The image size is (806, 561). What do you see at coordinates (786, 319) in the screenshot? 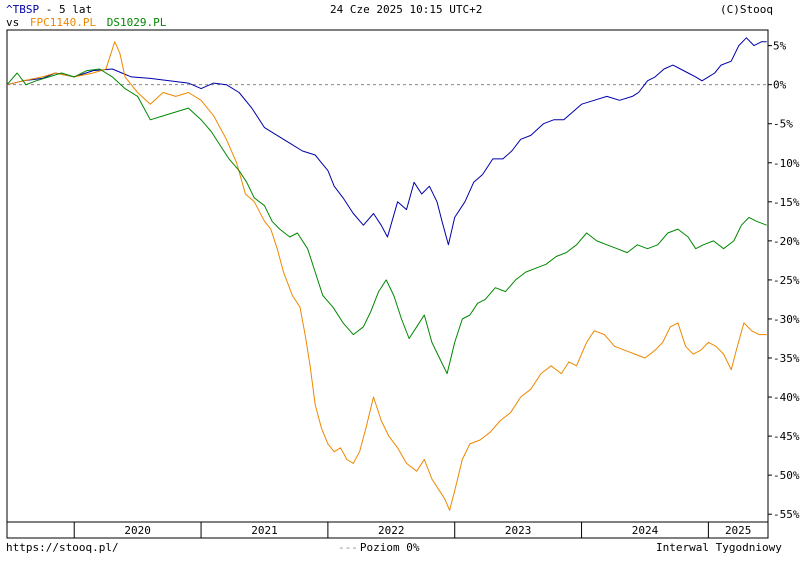
I see `y-tick-label: -30%` at bounding box center [786, 319].